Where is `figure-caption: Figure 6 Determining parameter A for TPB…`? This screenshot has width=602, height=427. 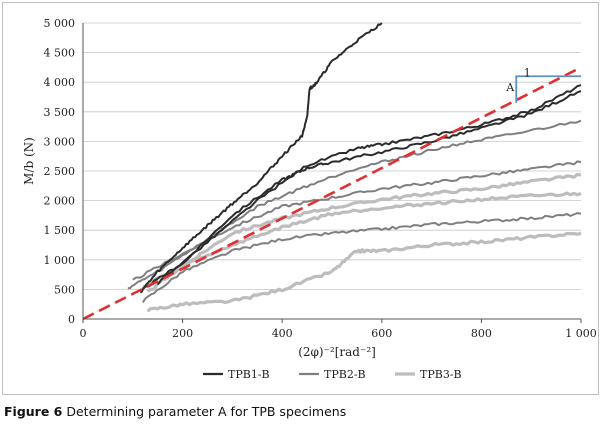 figure-caption: Figure 6 Determining parameter A for TPB… is located at coordinates (301, 411).